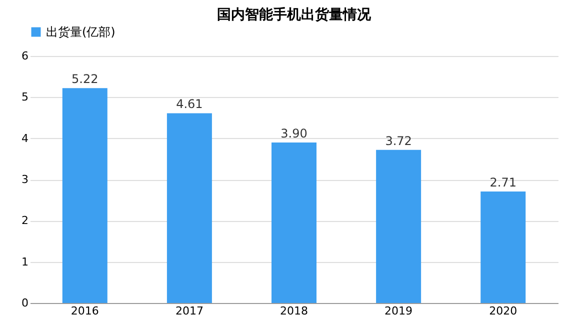 Image resolution: width=576 pixels, height=326 pixels. What do you see at coordinates (503, 182) in the screenshot?
I see `text: 2.71` at bounding box center [503, 182].